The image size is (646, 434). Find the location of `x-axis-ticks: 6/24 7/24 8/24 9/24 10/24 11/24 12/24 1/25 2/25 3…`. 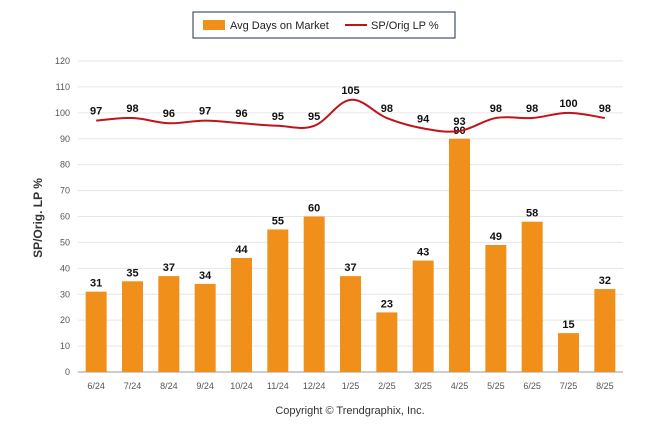

x-axis-ticks: 6/24 7/24 8/24 9/24 10/24 11/24 12/24 1/25 2/25 3… is located at coordinates (350, 386).